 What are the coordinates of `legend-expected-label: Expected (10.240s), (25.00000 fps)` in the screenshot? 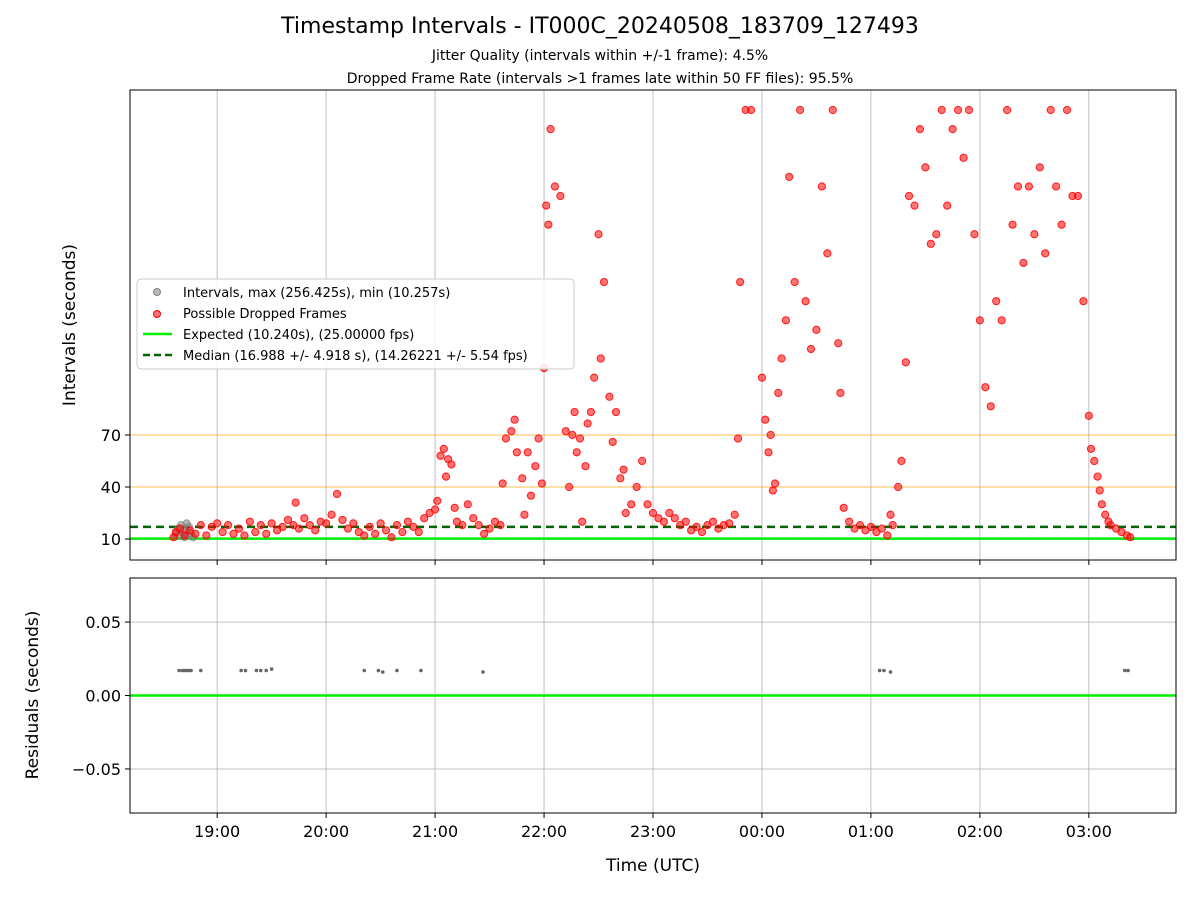 It's located at (298, 335).